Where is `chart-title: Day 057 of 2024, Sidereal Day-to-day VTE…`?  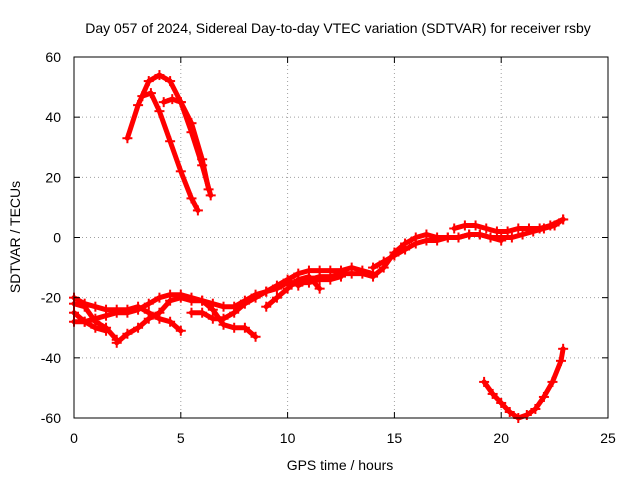 chart-title: Day 057 of 2024, Sidereal Day-to-day VTE… is located at coordinates (338, 28).